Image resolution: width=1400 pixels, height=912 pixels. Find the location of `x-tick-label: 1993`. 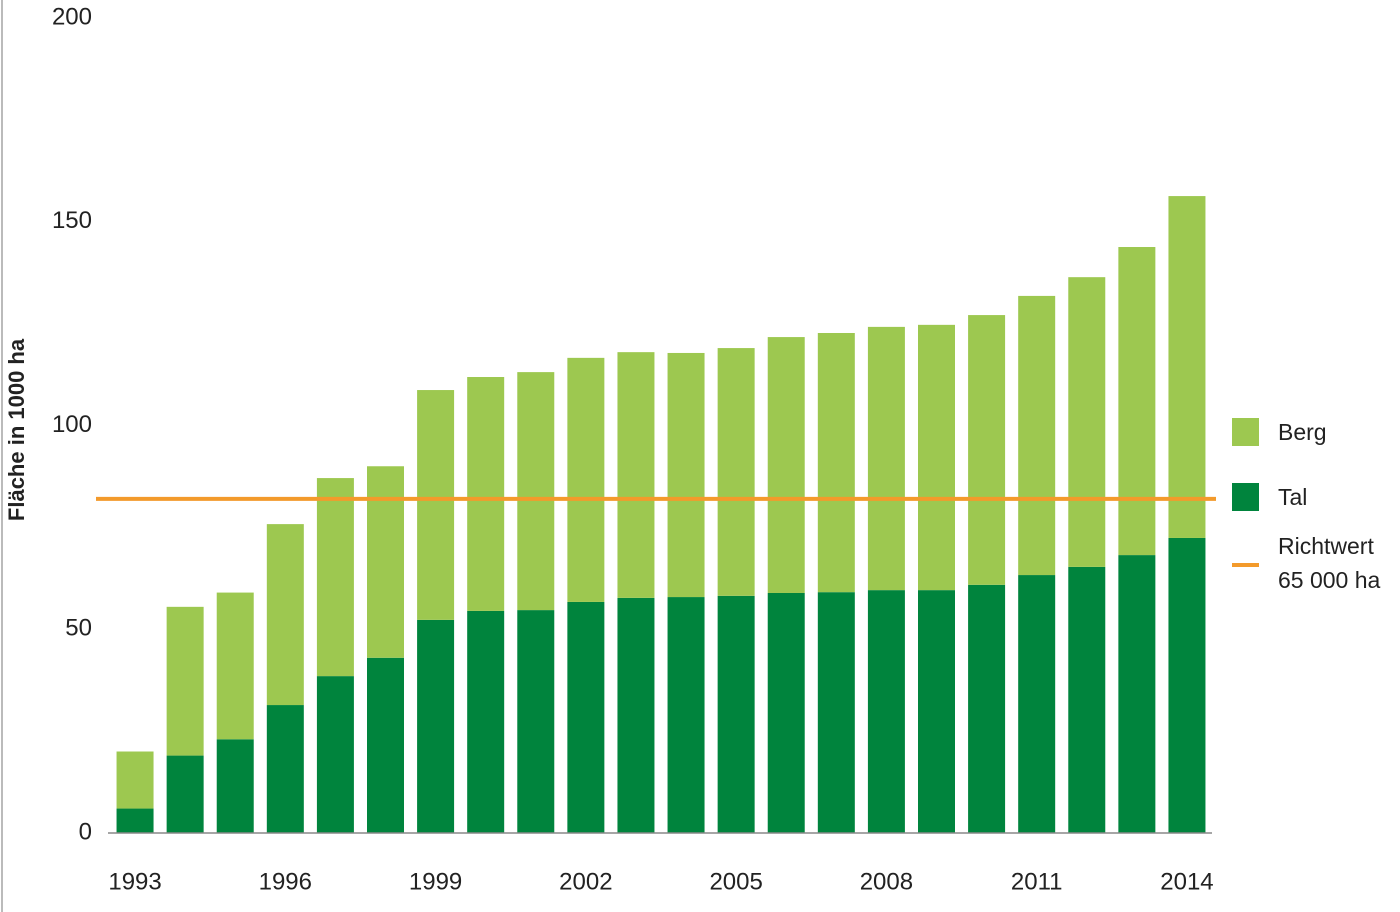

x-tick-label: 1993 is located at coordinates (134, 881).